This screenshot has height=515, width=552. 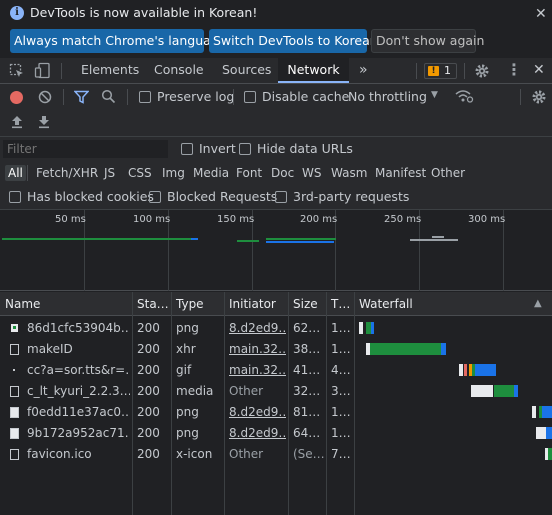 I want to click on hide-data-urls-label: Hide data URLs, so click(x=305, y=148).